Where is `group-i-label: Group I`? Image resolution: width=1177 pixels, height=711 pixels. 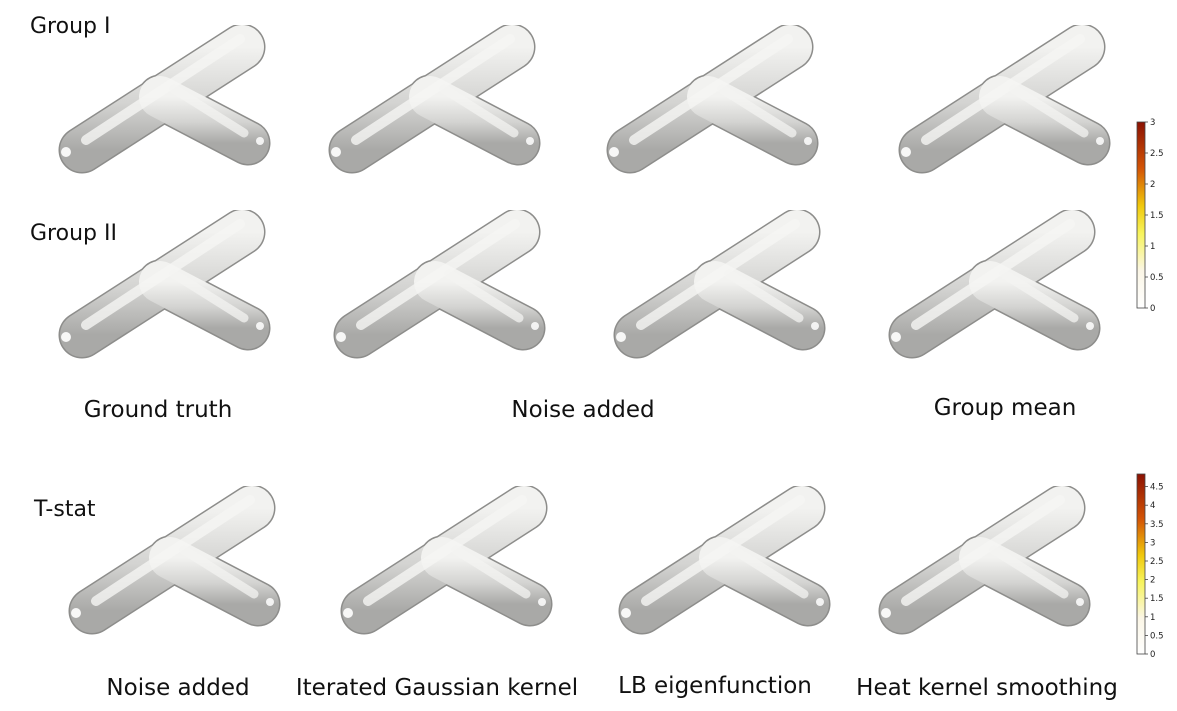
group-i-label: Group I is located at coordinates (70, 26).